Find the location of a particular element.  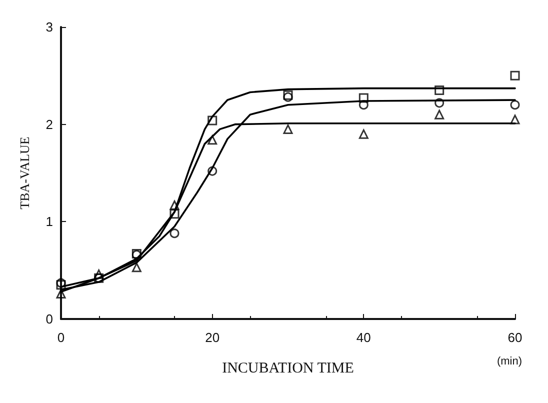

x-tick-label: 0 is located at coordinates (61, 337).